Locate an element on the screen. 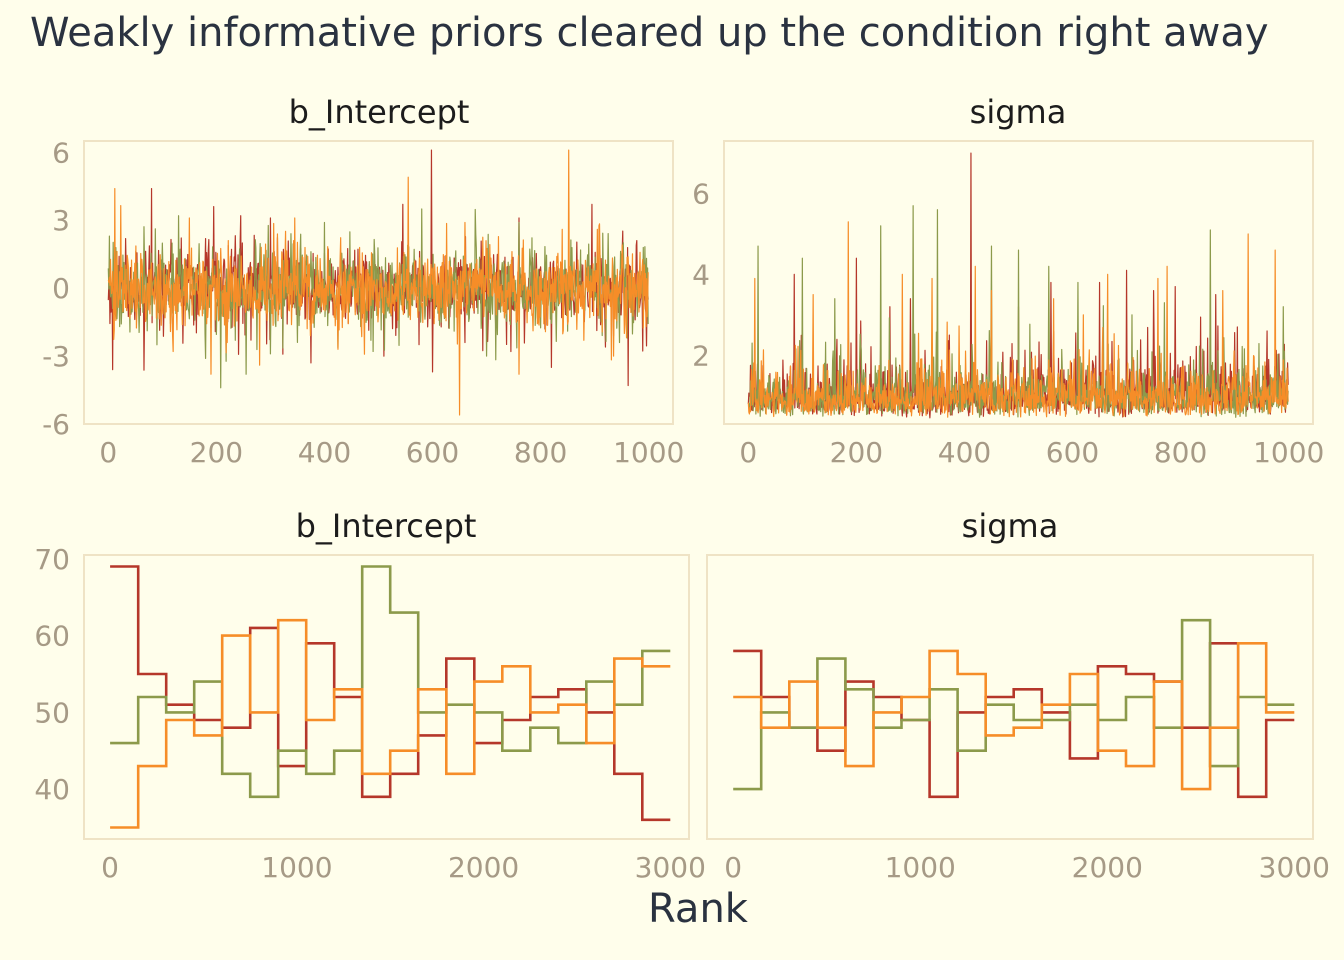 The height and width of the screenshot is (960, 1344). y-tick-label: 50 is located at coordinates (52, 712).